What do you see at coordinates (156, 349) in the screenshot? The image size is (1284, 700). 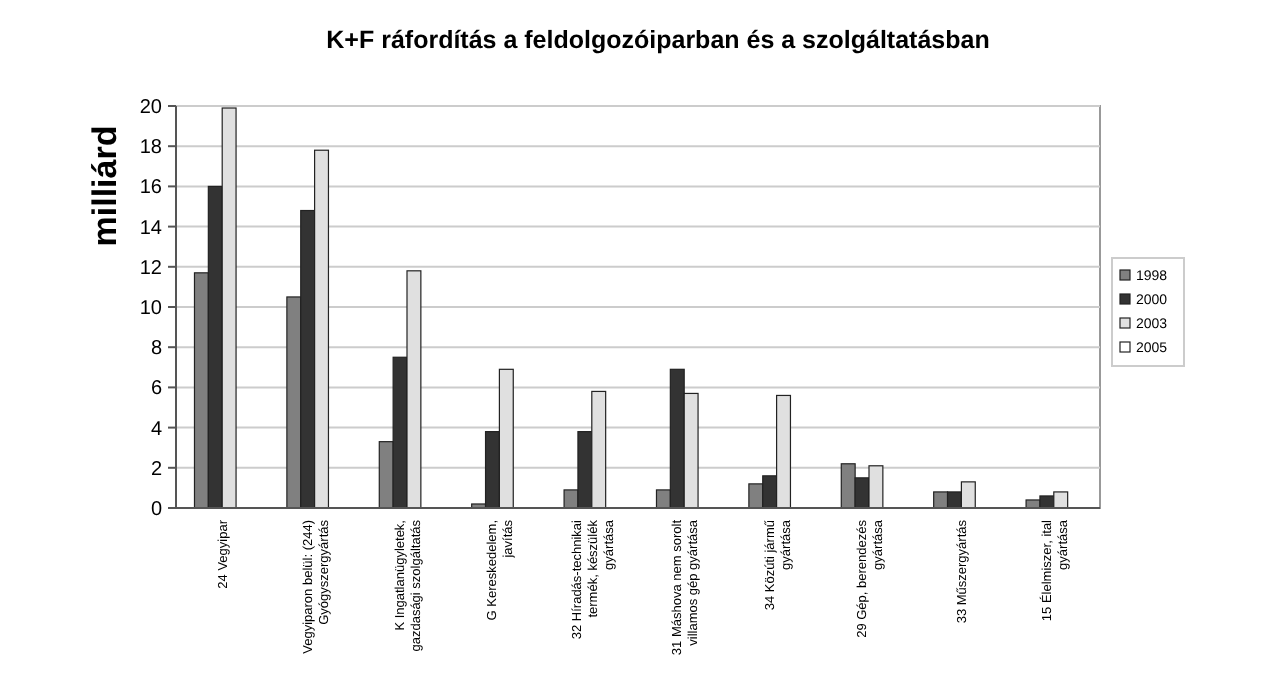 I see `y-tick-label: 8` at bounding box center [156, 349].